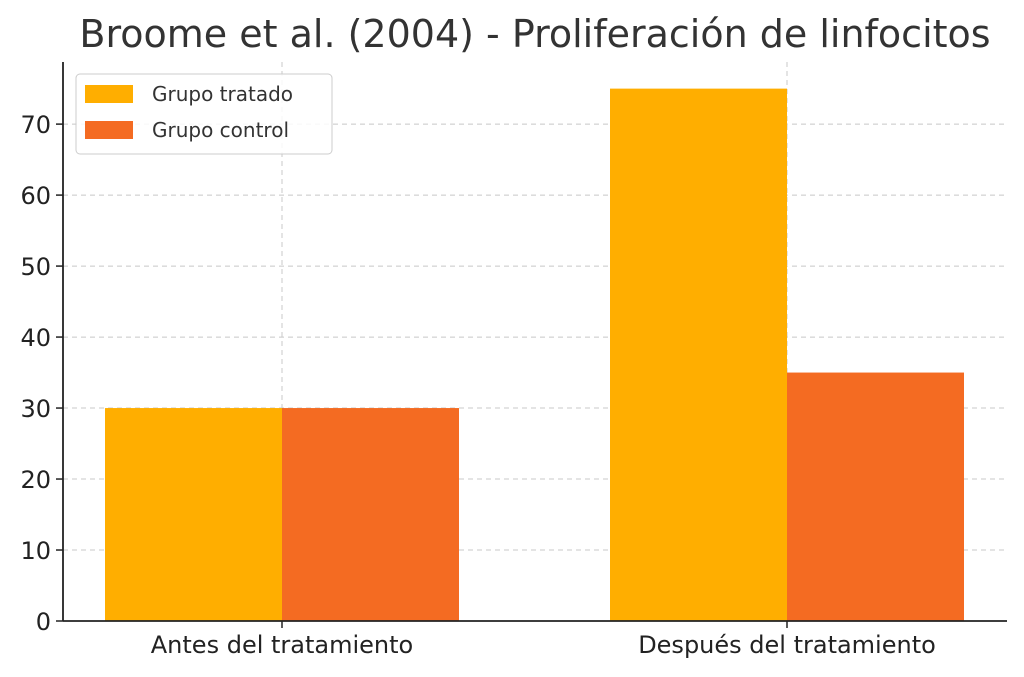  I want to click on legend-swatch-grupo-control, so click(109, 130).